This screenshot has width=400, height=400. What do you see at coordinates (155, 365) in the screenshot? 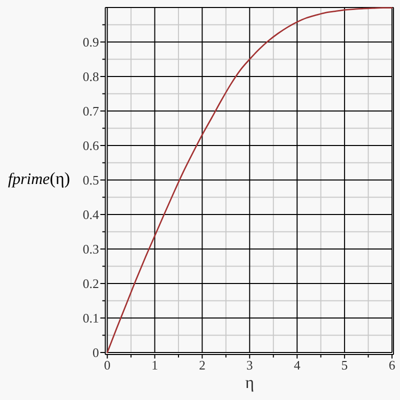
I see `x-tick-label: 1` at bounding box center [155, 365].